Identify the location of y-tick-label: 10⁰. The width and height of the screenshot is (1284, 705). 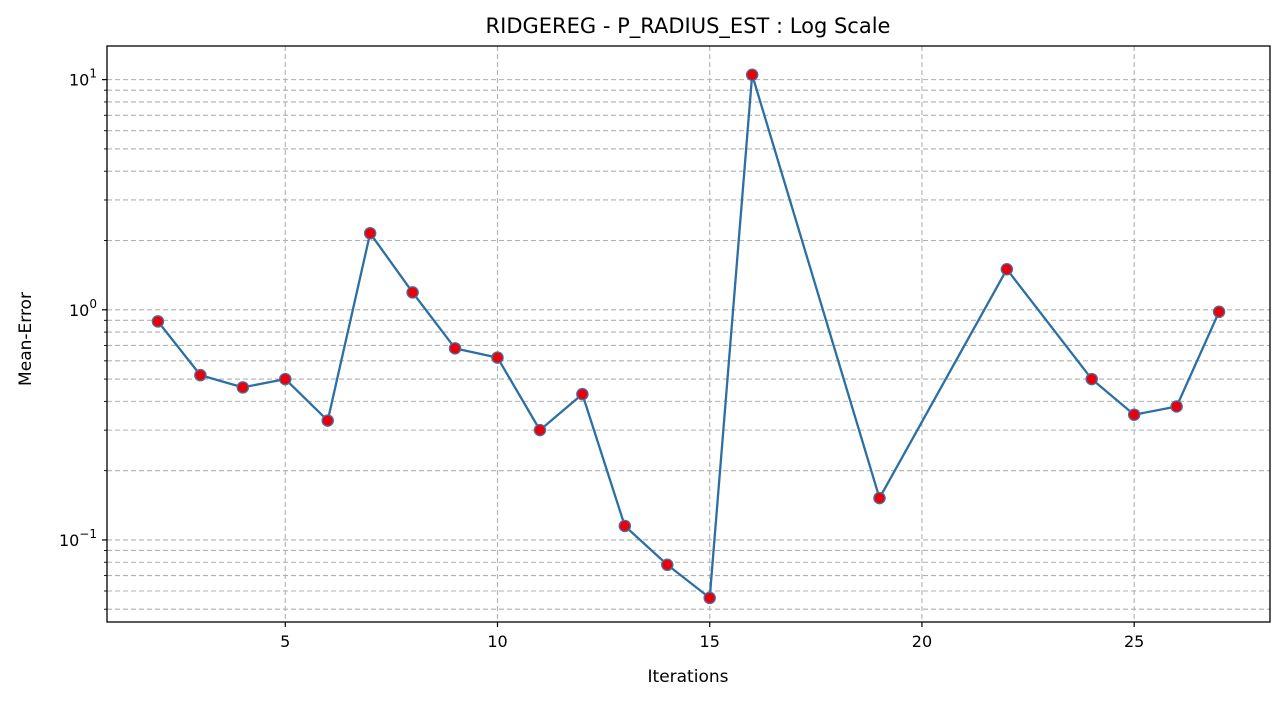
(83, 308).